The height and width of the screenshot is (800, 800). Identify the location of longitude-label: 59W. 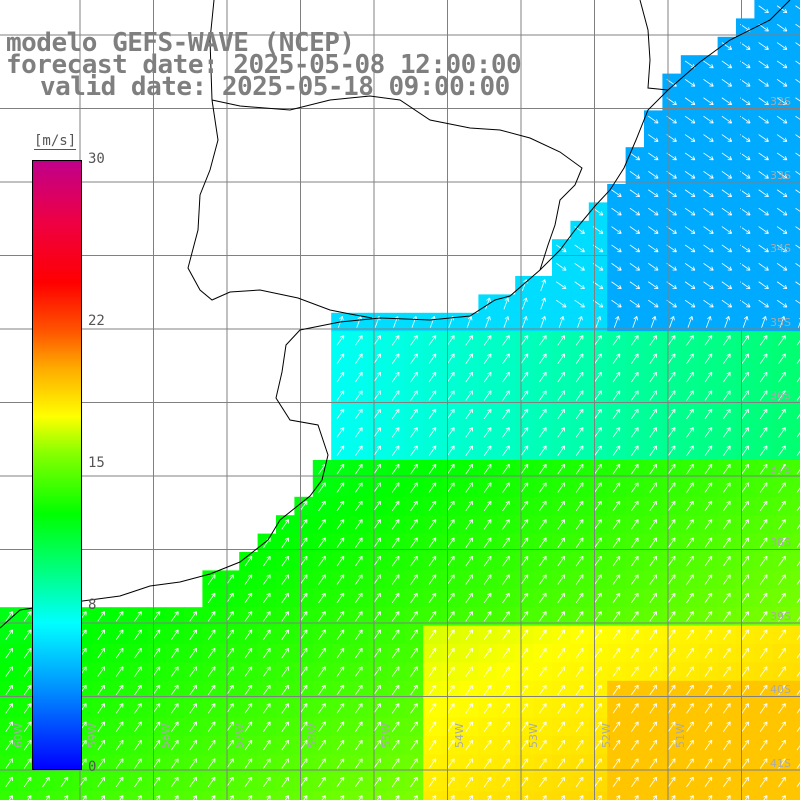
(92, 735).